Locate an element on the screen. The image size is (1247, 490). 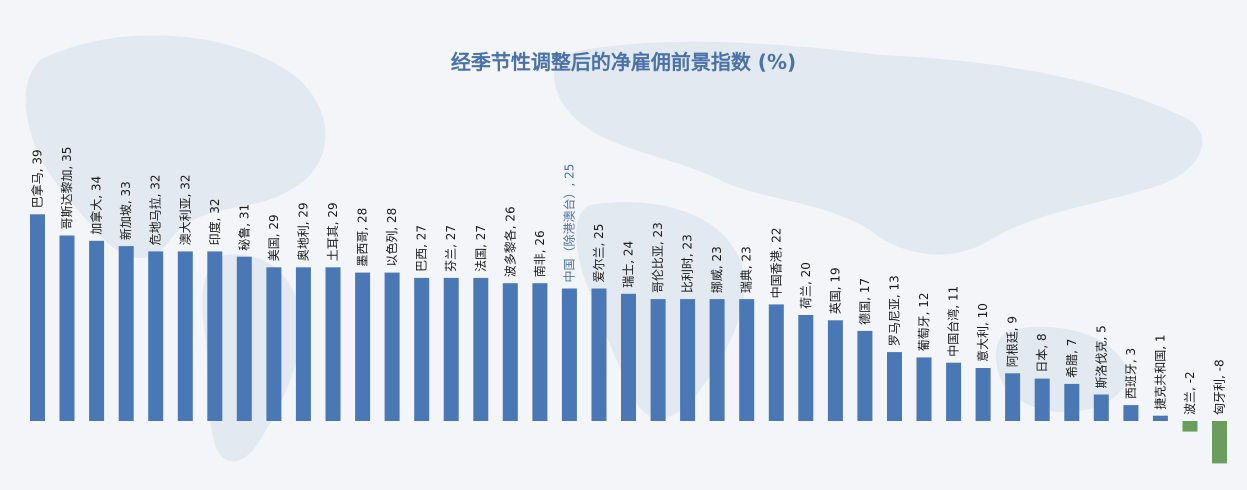
data-label: 意大利, 10 is located at coordinates (982, 332).